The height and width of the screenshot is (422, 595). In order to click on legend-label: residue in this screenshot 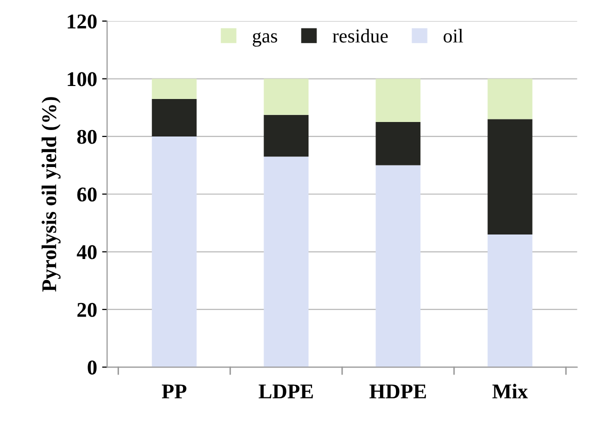, I will do `click(360, 35)`.